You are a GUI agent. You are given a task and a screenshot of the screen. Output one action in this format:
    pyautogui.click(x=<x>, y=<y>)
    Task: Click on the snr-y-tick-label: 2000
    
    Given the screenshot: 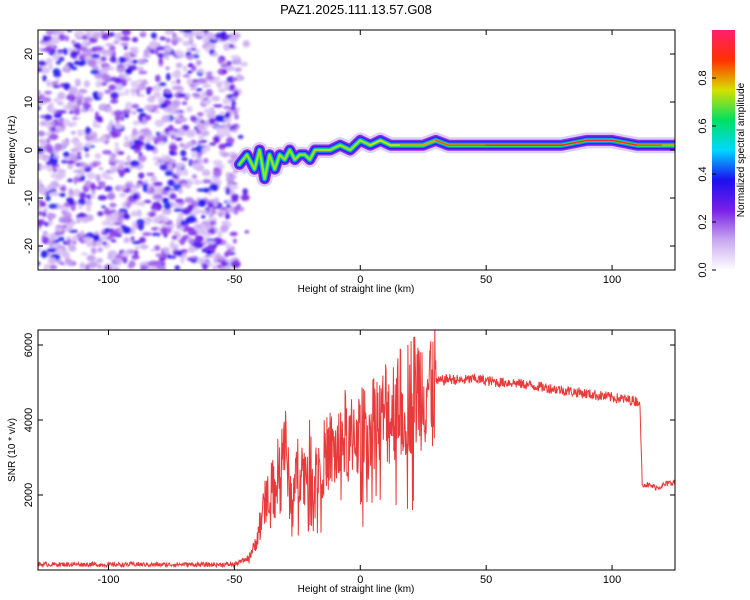 What is the action you would take?
    pyautogui.click(x=29, y=495)
    